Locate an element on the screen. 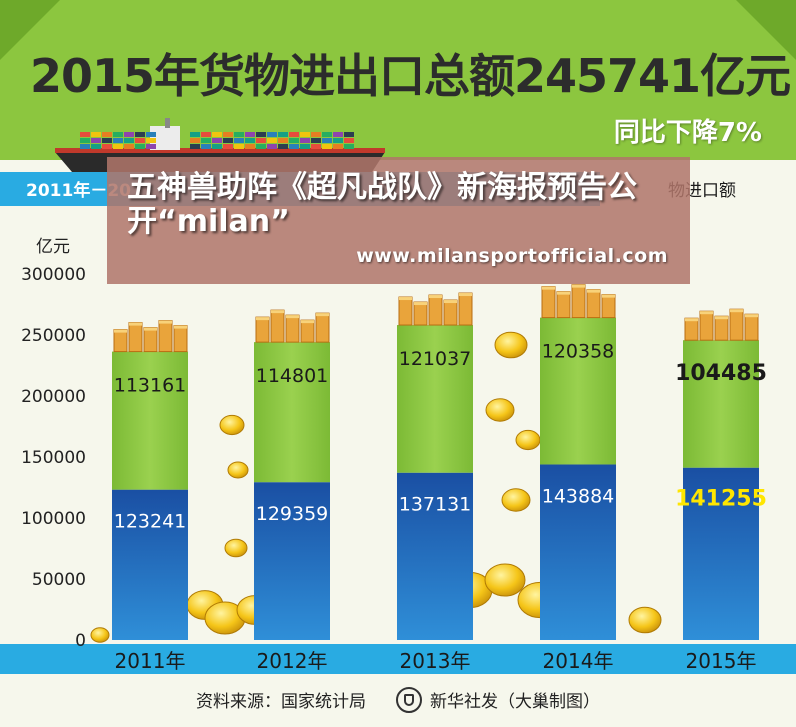 This screenshot has height=727, width=796. bar-upper-2014年 is located at coordinates (578, 391).